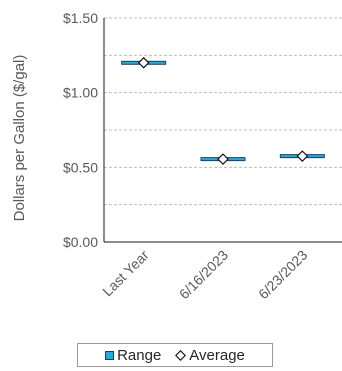  I want to click on x-tick-label: 6/16/2023, so click(204, 275).